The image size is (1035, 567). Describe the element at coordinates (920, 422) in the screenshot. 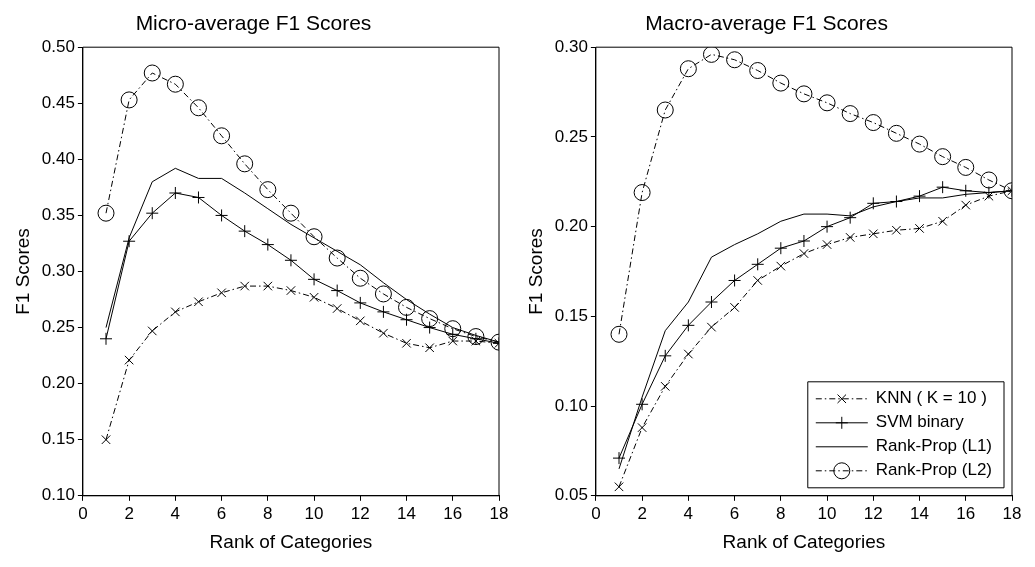

I see `legend-label: SVM binary` at that location.